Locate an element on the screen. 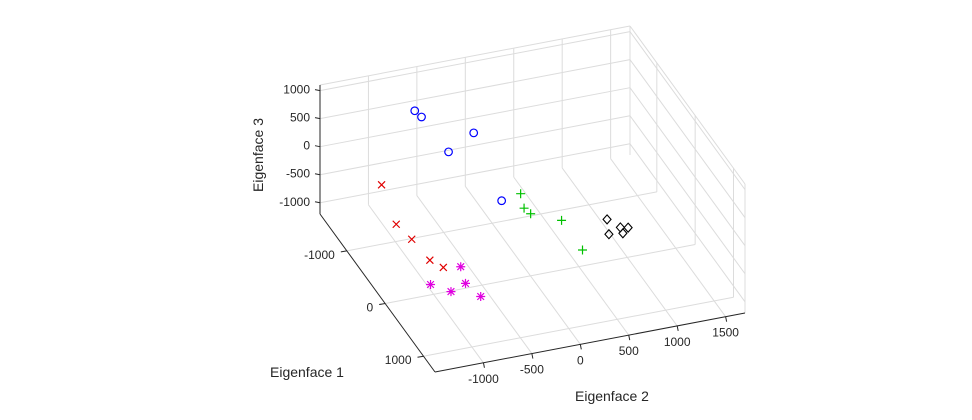  y-axis-label: Eigenface 2 is located at coordinates (612, 396).